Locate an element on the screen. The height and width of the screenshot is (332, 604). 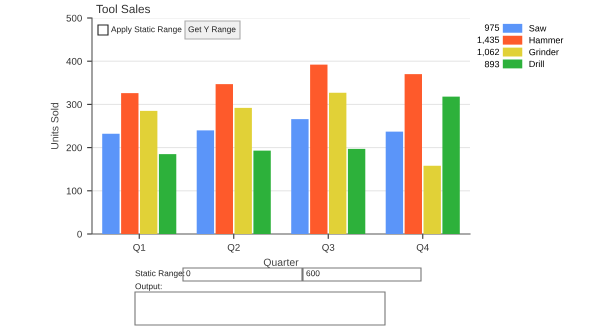
y-axis-title: Units Sold is located at coordinates (54, 125).